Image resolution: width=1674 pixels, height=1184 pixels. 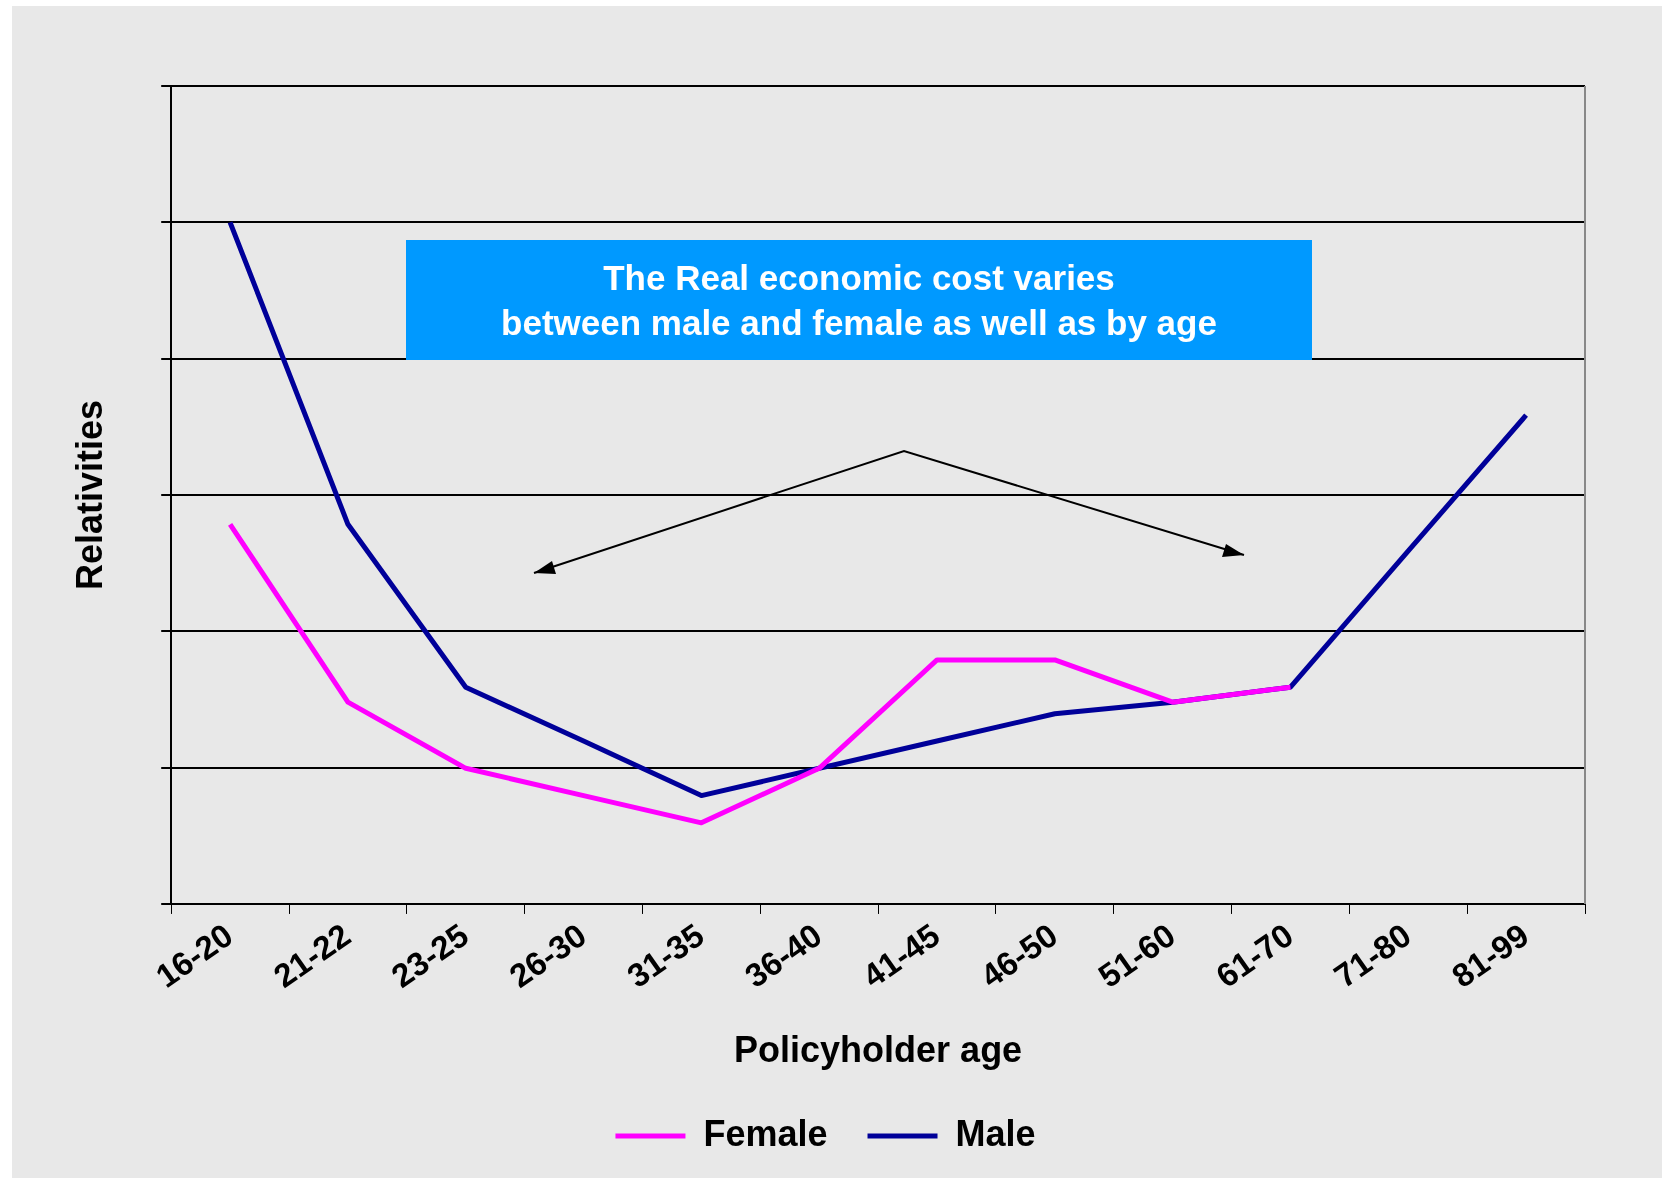 What do you see at coordinates (765, 1133) in the screenshot?
I see `legend-label: Female` at bounding box center [765, 1133].